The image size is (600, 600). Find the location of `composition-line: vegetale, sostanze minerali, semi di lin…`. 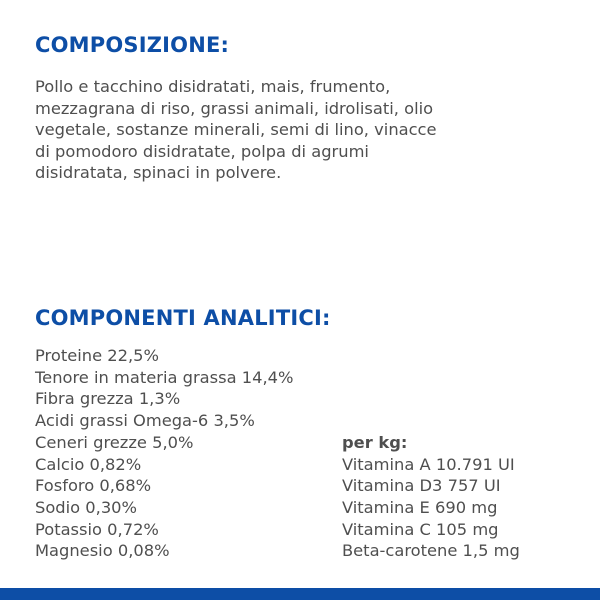

composition-line: vegetale, sostanze minerali, semi di lin… is located at coordinates (236, 130).